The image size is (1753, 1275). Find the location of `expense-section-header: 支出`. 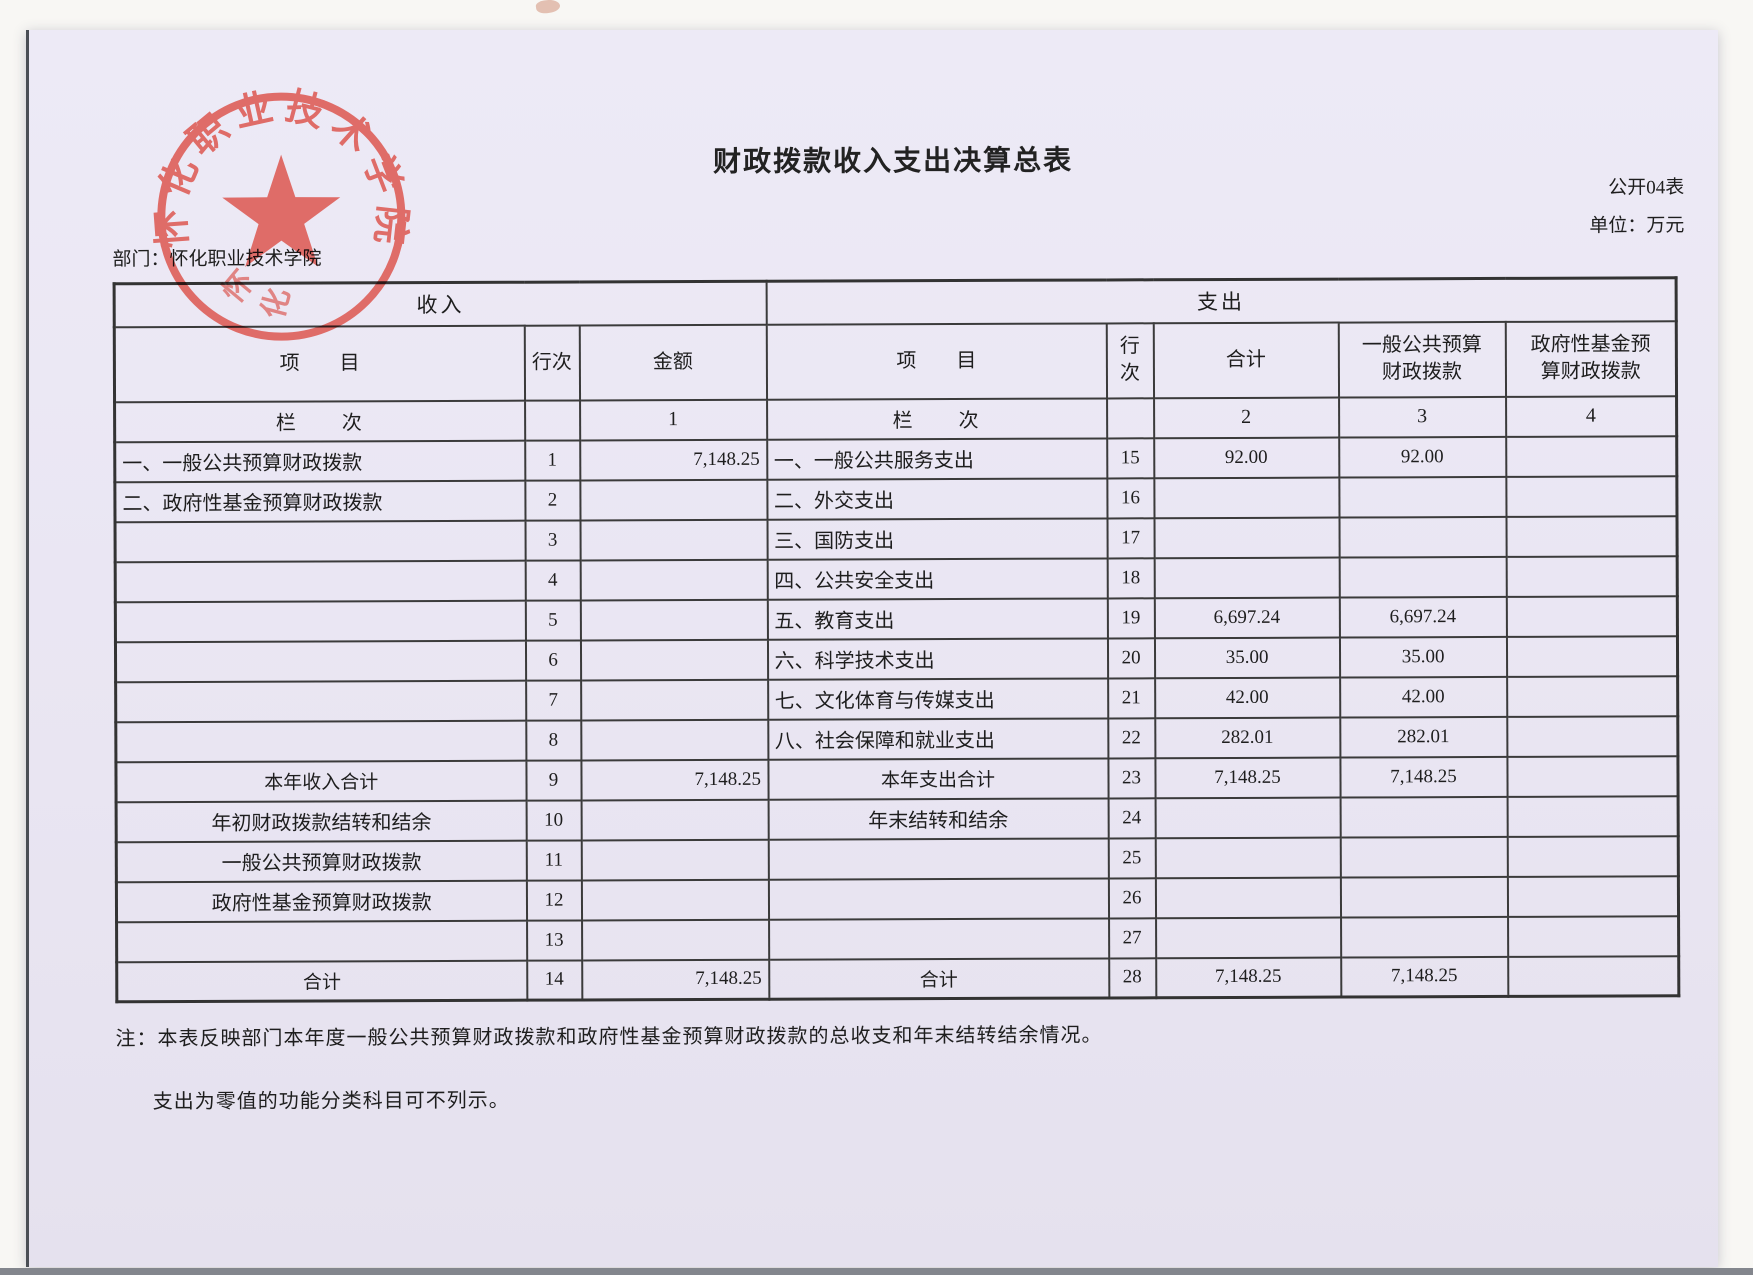

expense-section-header: 支出 is located at coordinates (1221, 301).